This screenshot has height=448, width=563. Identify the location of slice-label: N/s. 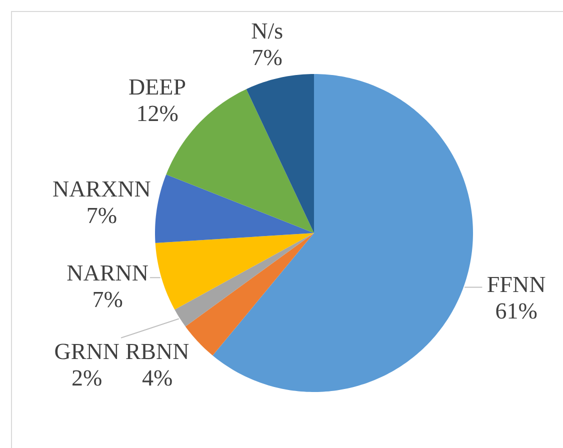
(267, 31).